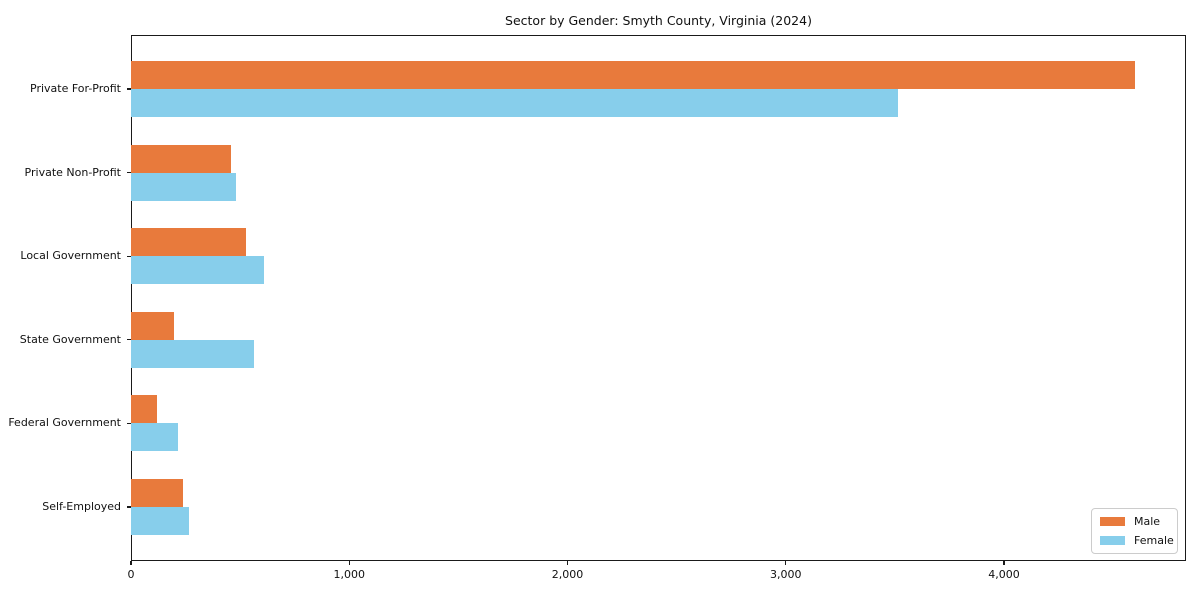 The height and width of the screenshot is (600, 1200). Describe the element at coordinates (1134, 531) in the screenshot. I see `legend: Male Female` at that location.